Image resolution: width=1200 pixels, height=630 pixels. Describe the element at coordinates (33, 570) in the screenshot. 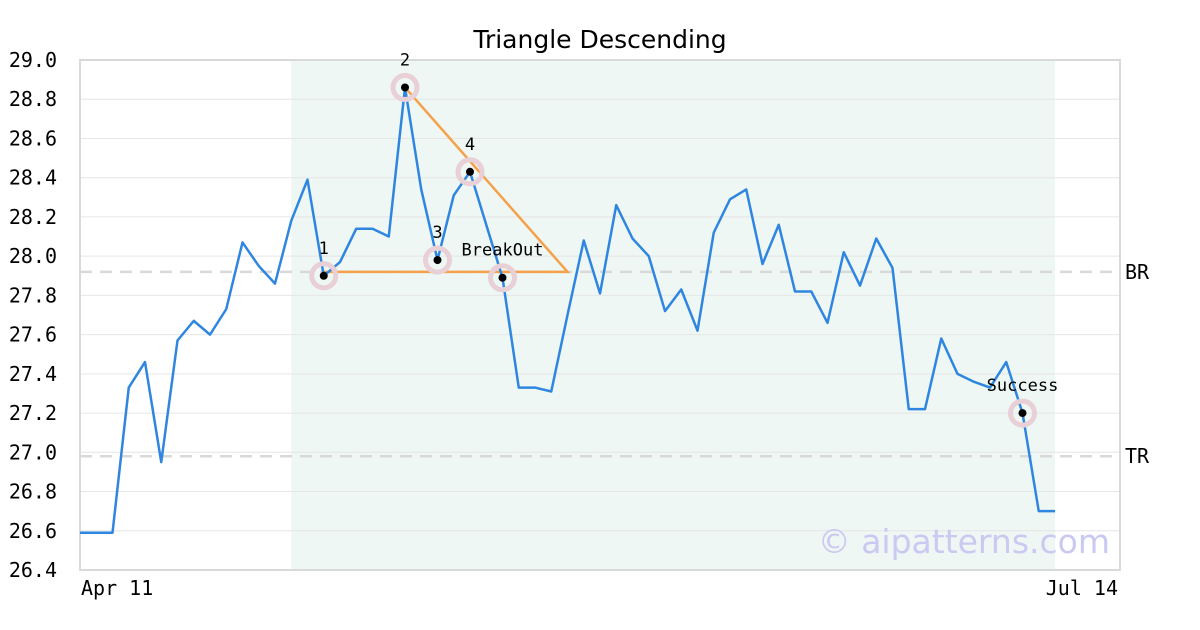

I see `y-tick-label: 26.4` at that location.